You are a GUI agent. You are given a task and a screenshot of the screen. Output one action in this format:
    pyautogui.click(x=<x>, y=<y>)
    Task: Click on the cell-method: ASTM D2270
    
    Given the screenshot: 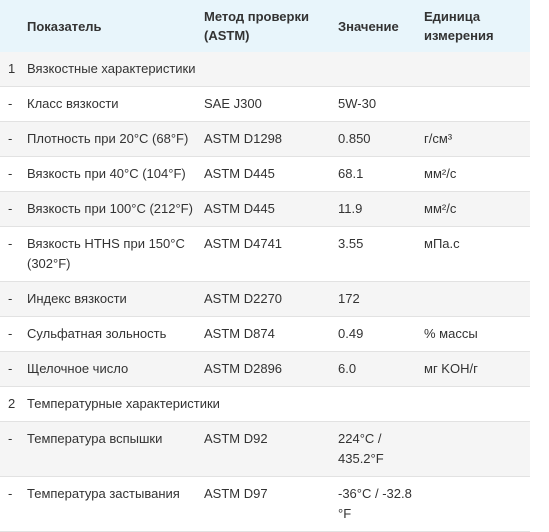 What is the action you would take?
    pyautogui.click(x=264, y=299)
    